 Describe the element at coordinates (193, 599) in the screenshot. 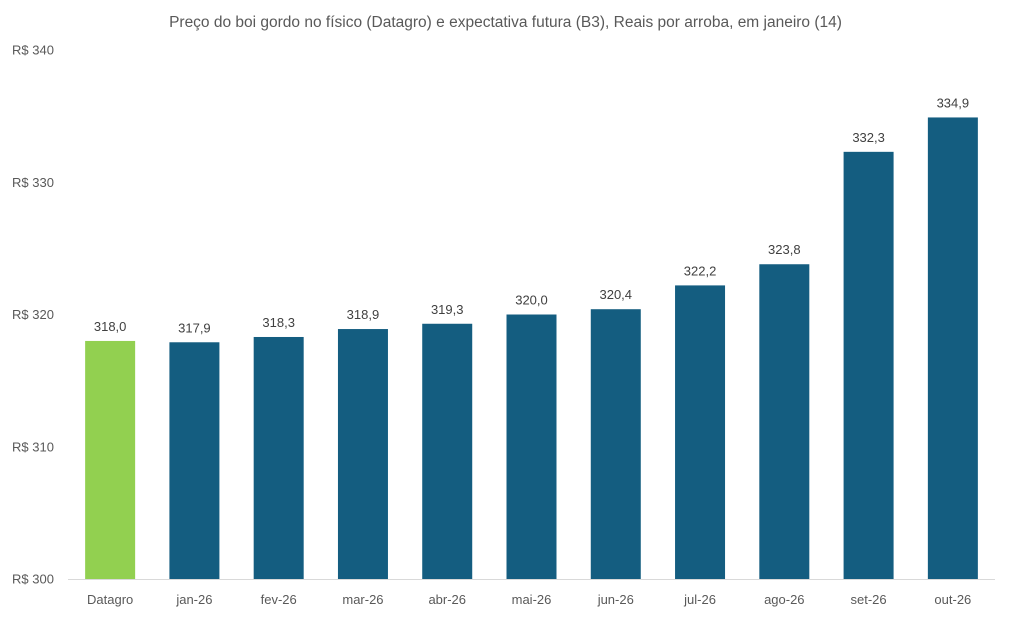

I see `x-tick-label: jan-26` at that location.